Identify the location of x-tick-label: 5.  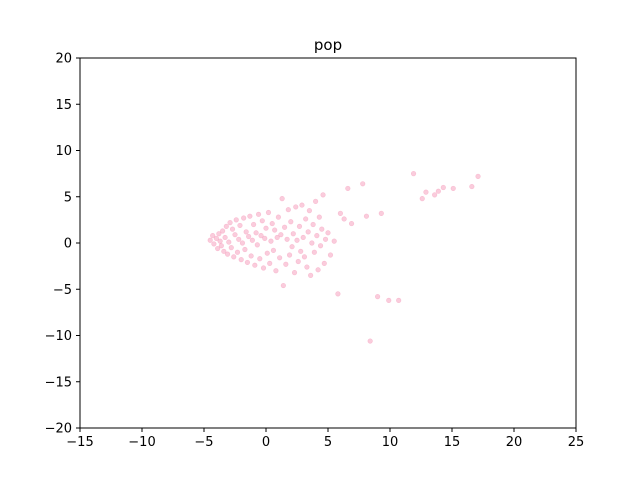
(328, 442).